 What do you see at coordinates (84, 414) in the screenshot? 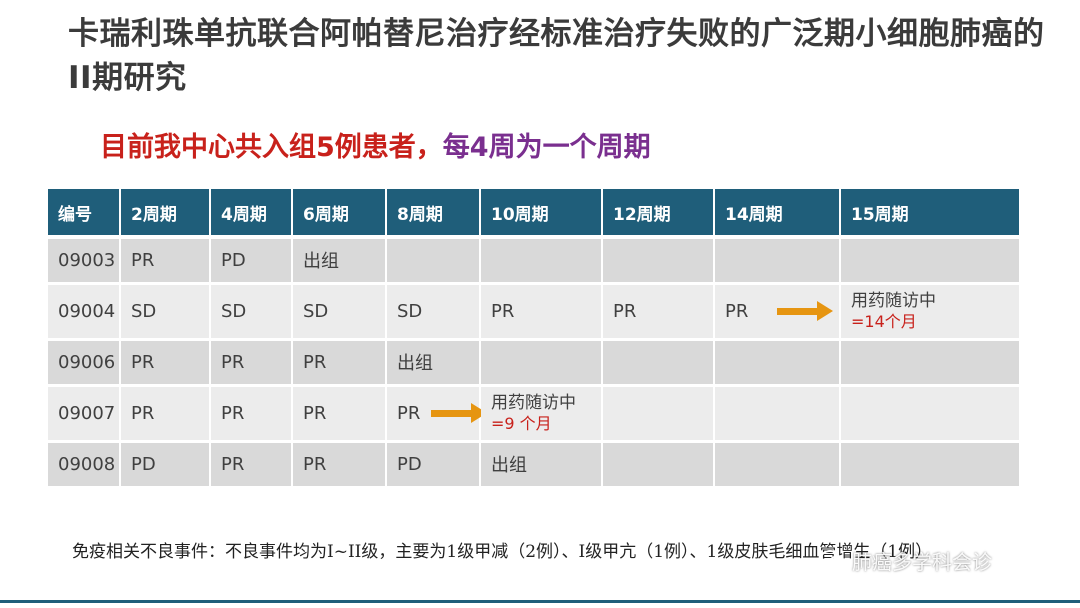
I see `patient-id: 09007` at bounding box center [84, 414].